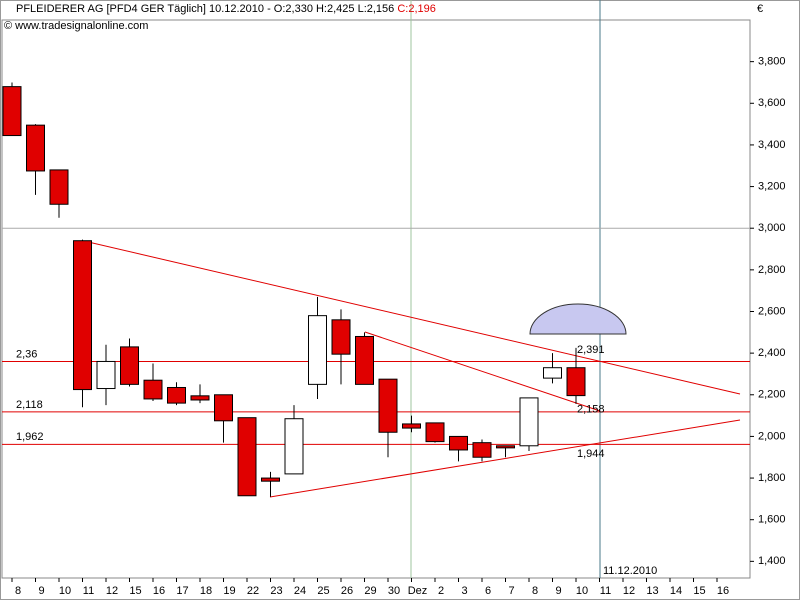 Image resolution: width=800 pixels, height=600 pixels. What do you see at coordinates (323, 591) in the screenshot?
I see `x-tick-label: 25` at bounding box center [323, 591].